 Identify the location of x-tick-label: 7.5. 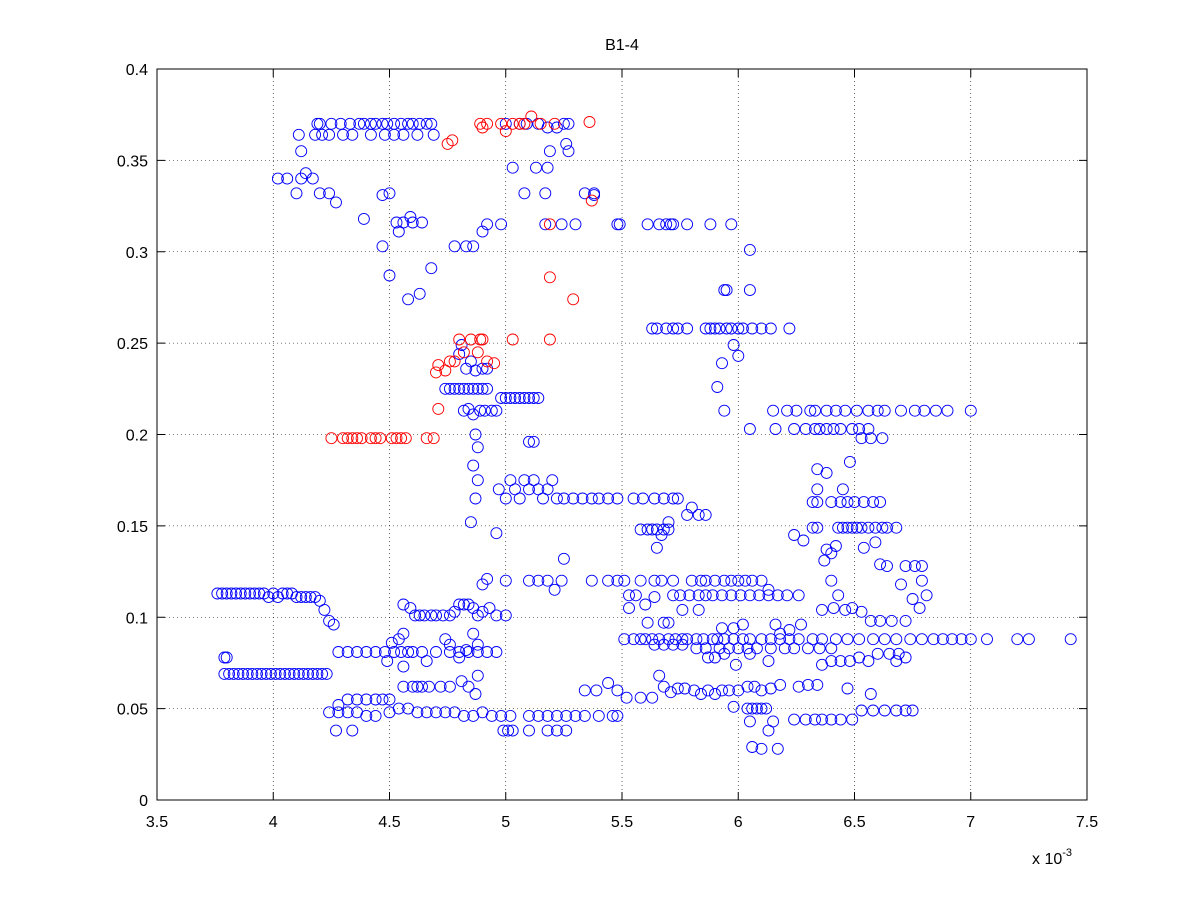
(1087, 822).